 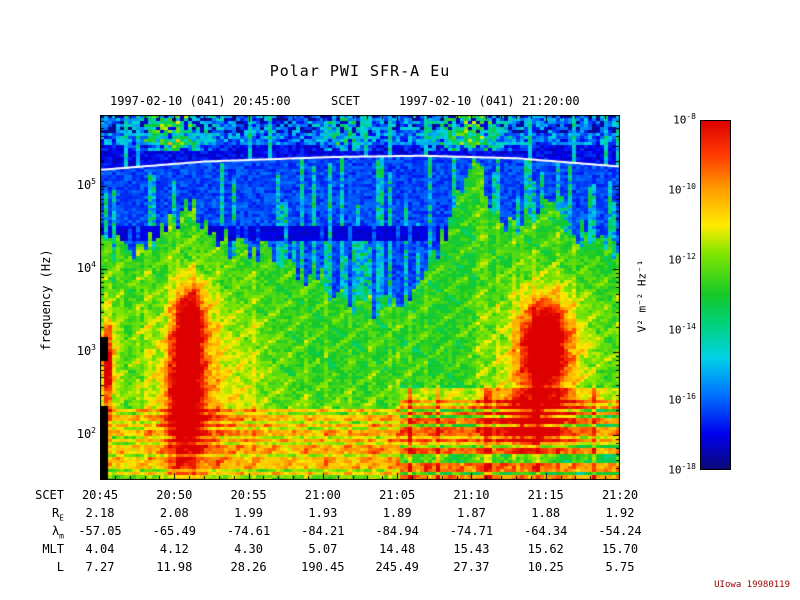 What do you see at coordinates (200, 101) in the screenshot?
I see `start-time-label: 1997-02-10 (041) 20:45:00` at bounding box center [200, 101].